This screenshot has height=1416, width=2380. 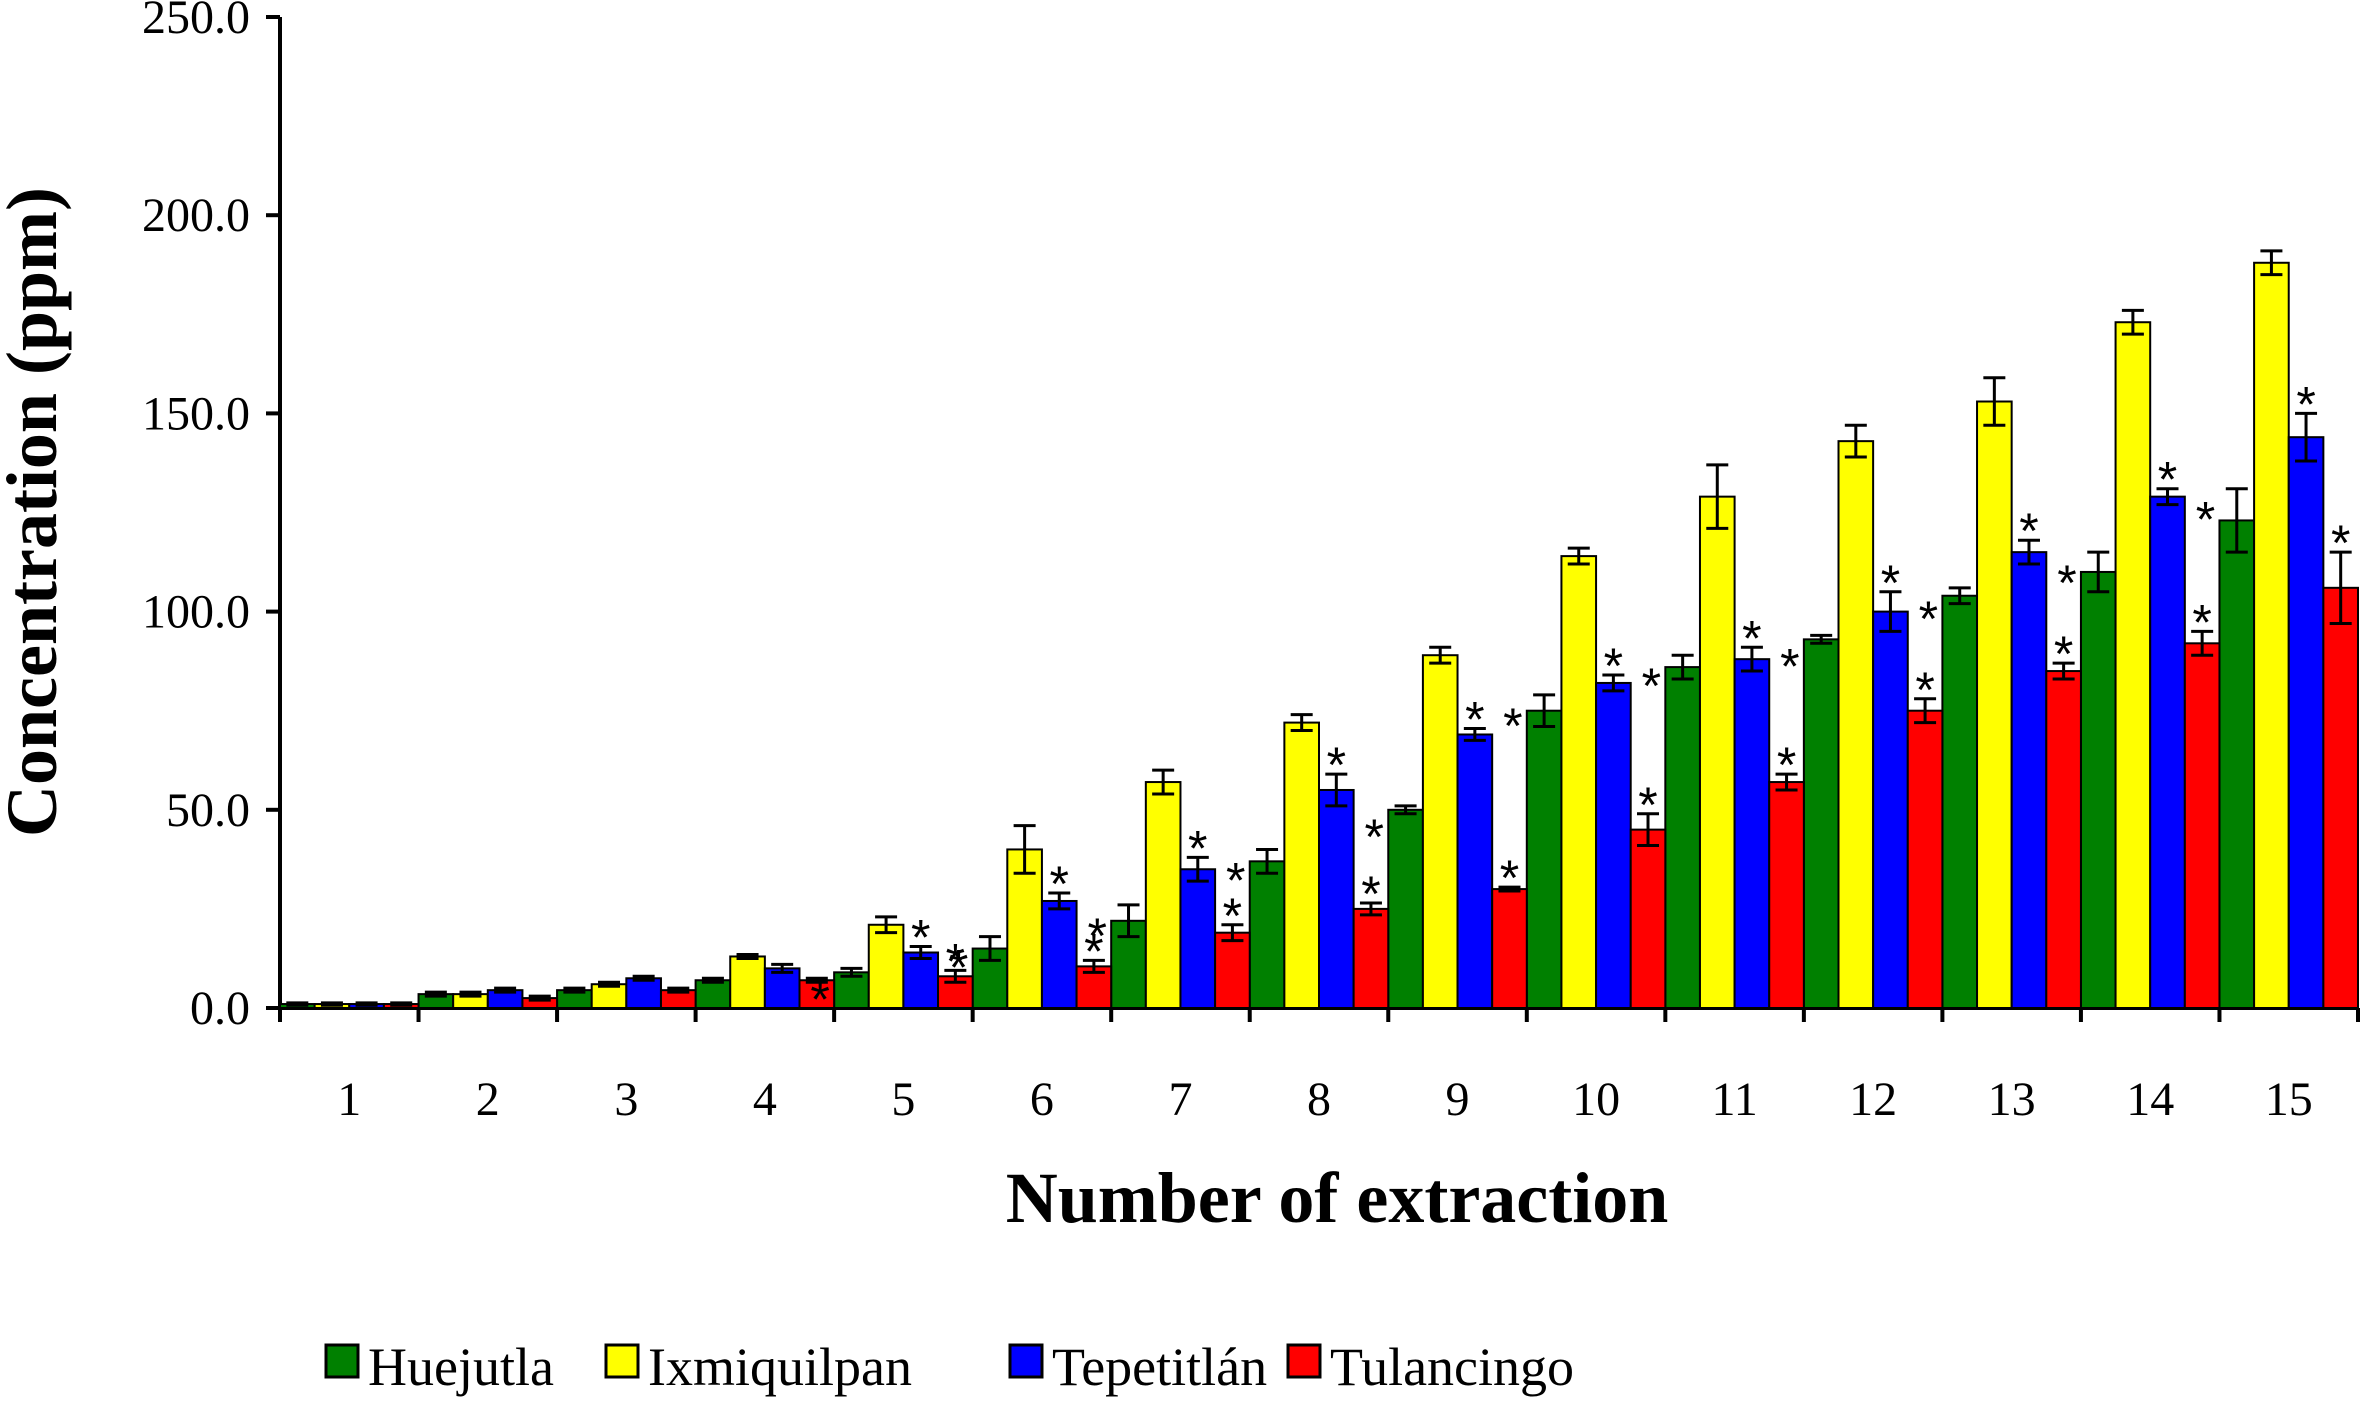 I want to click on x-tick-label: 14, so click(x=2150, y=1099).